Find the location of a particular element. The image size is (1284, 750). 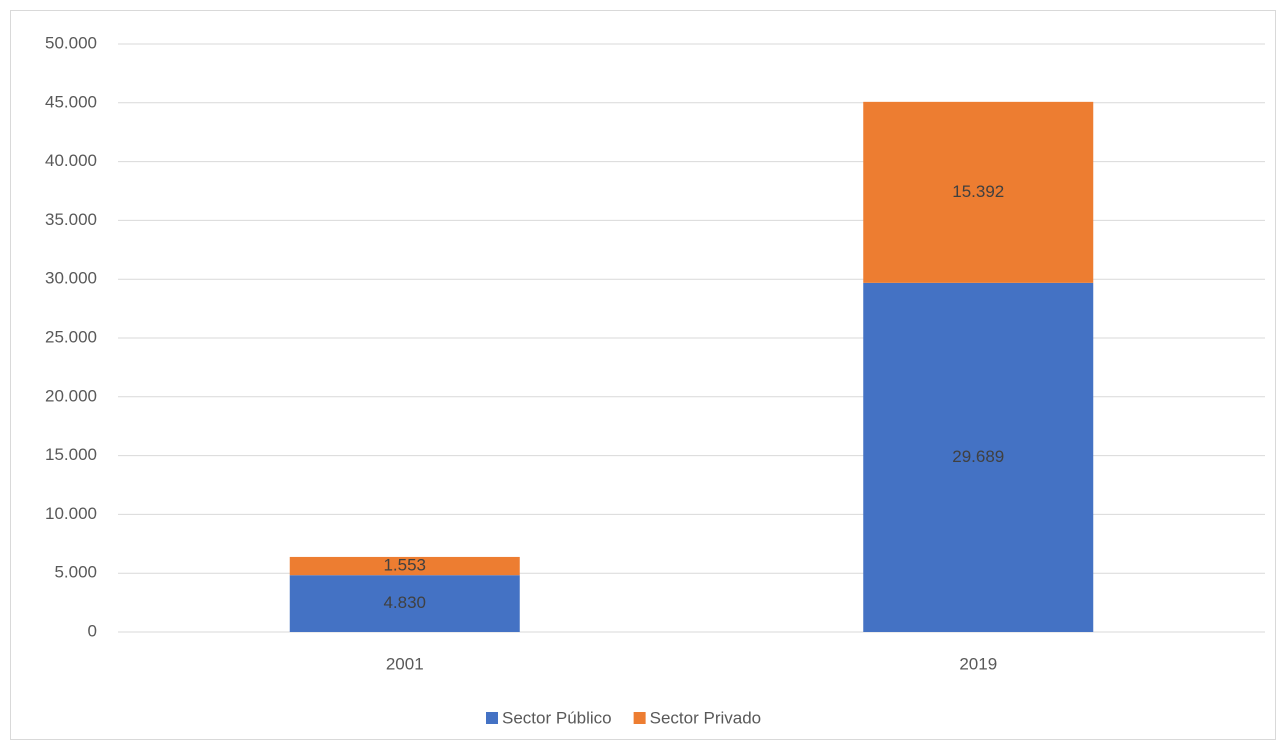

y-tick-label: 40.000 is located at coordinates (71, 160).